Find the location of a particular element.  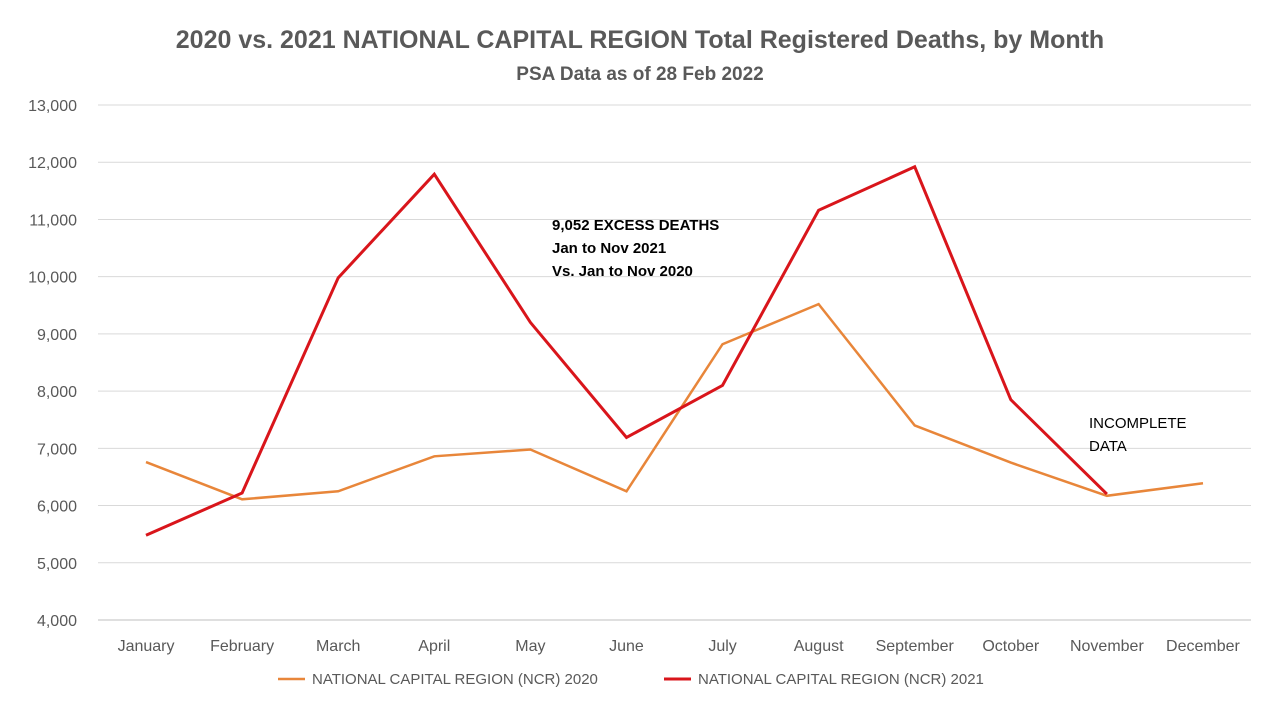

x-tick-label: August is located at coordinates (819, 646).